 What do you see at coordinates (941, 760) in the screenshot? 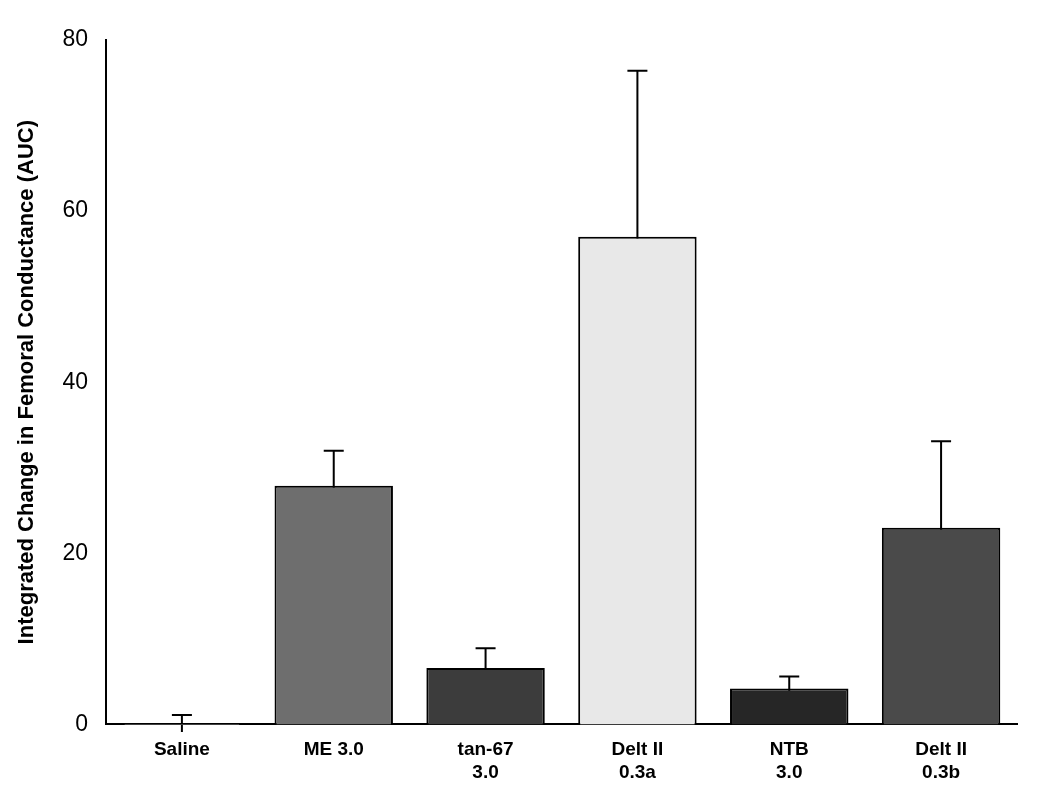
I see `x-tick-label: Delt II 0.3b` at bounding box center [941, 760].